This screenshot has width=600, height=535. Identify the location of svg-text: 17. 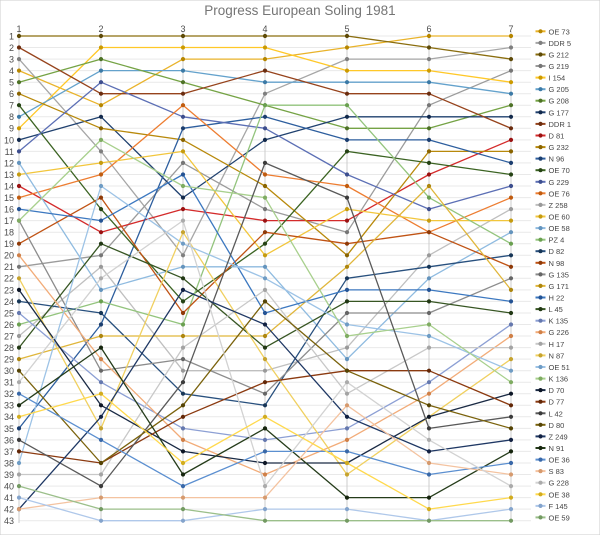
(9, 221).